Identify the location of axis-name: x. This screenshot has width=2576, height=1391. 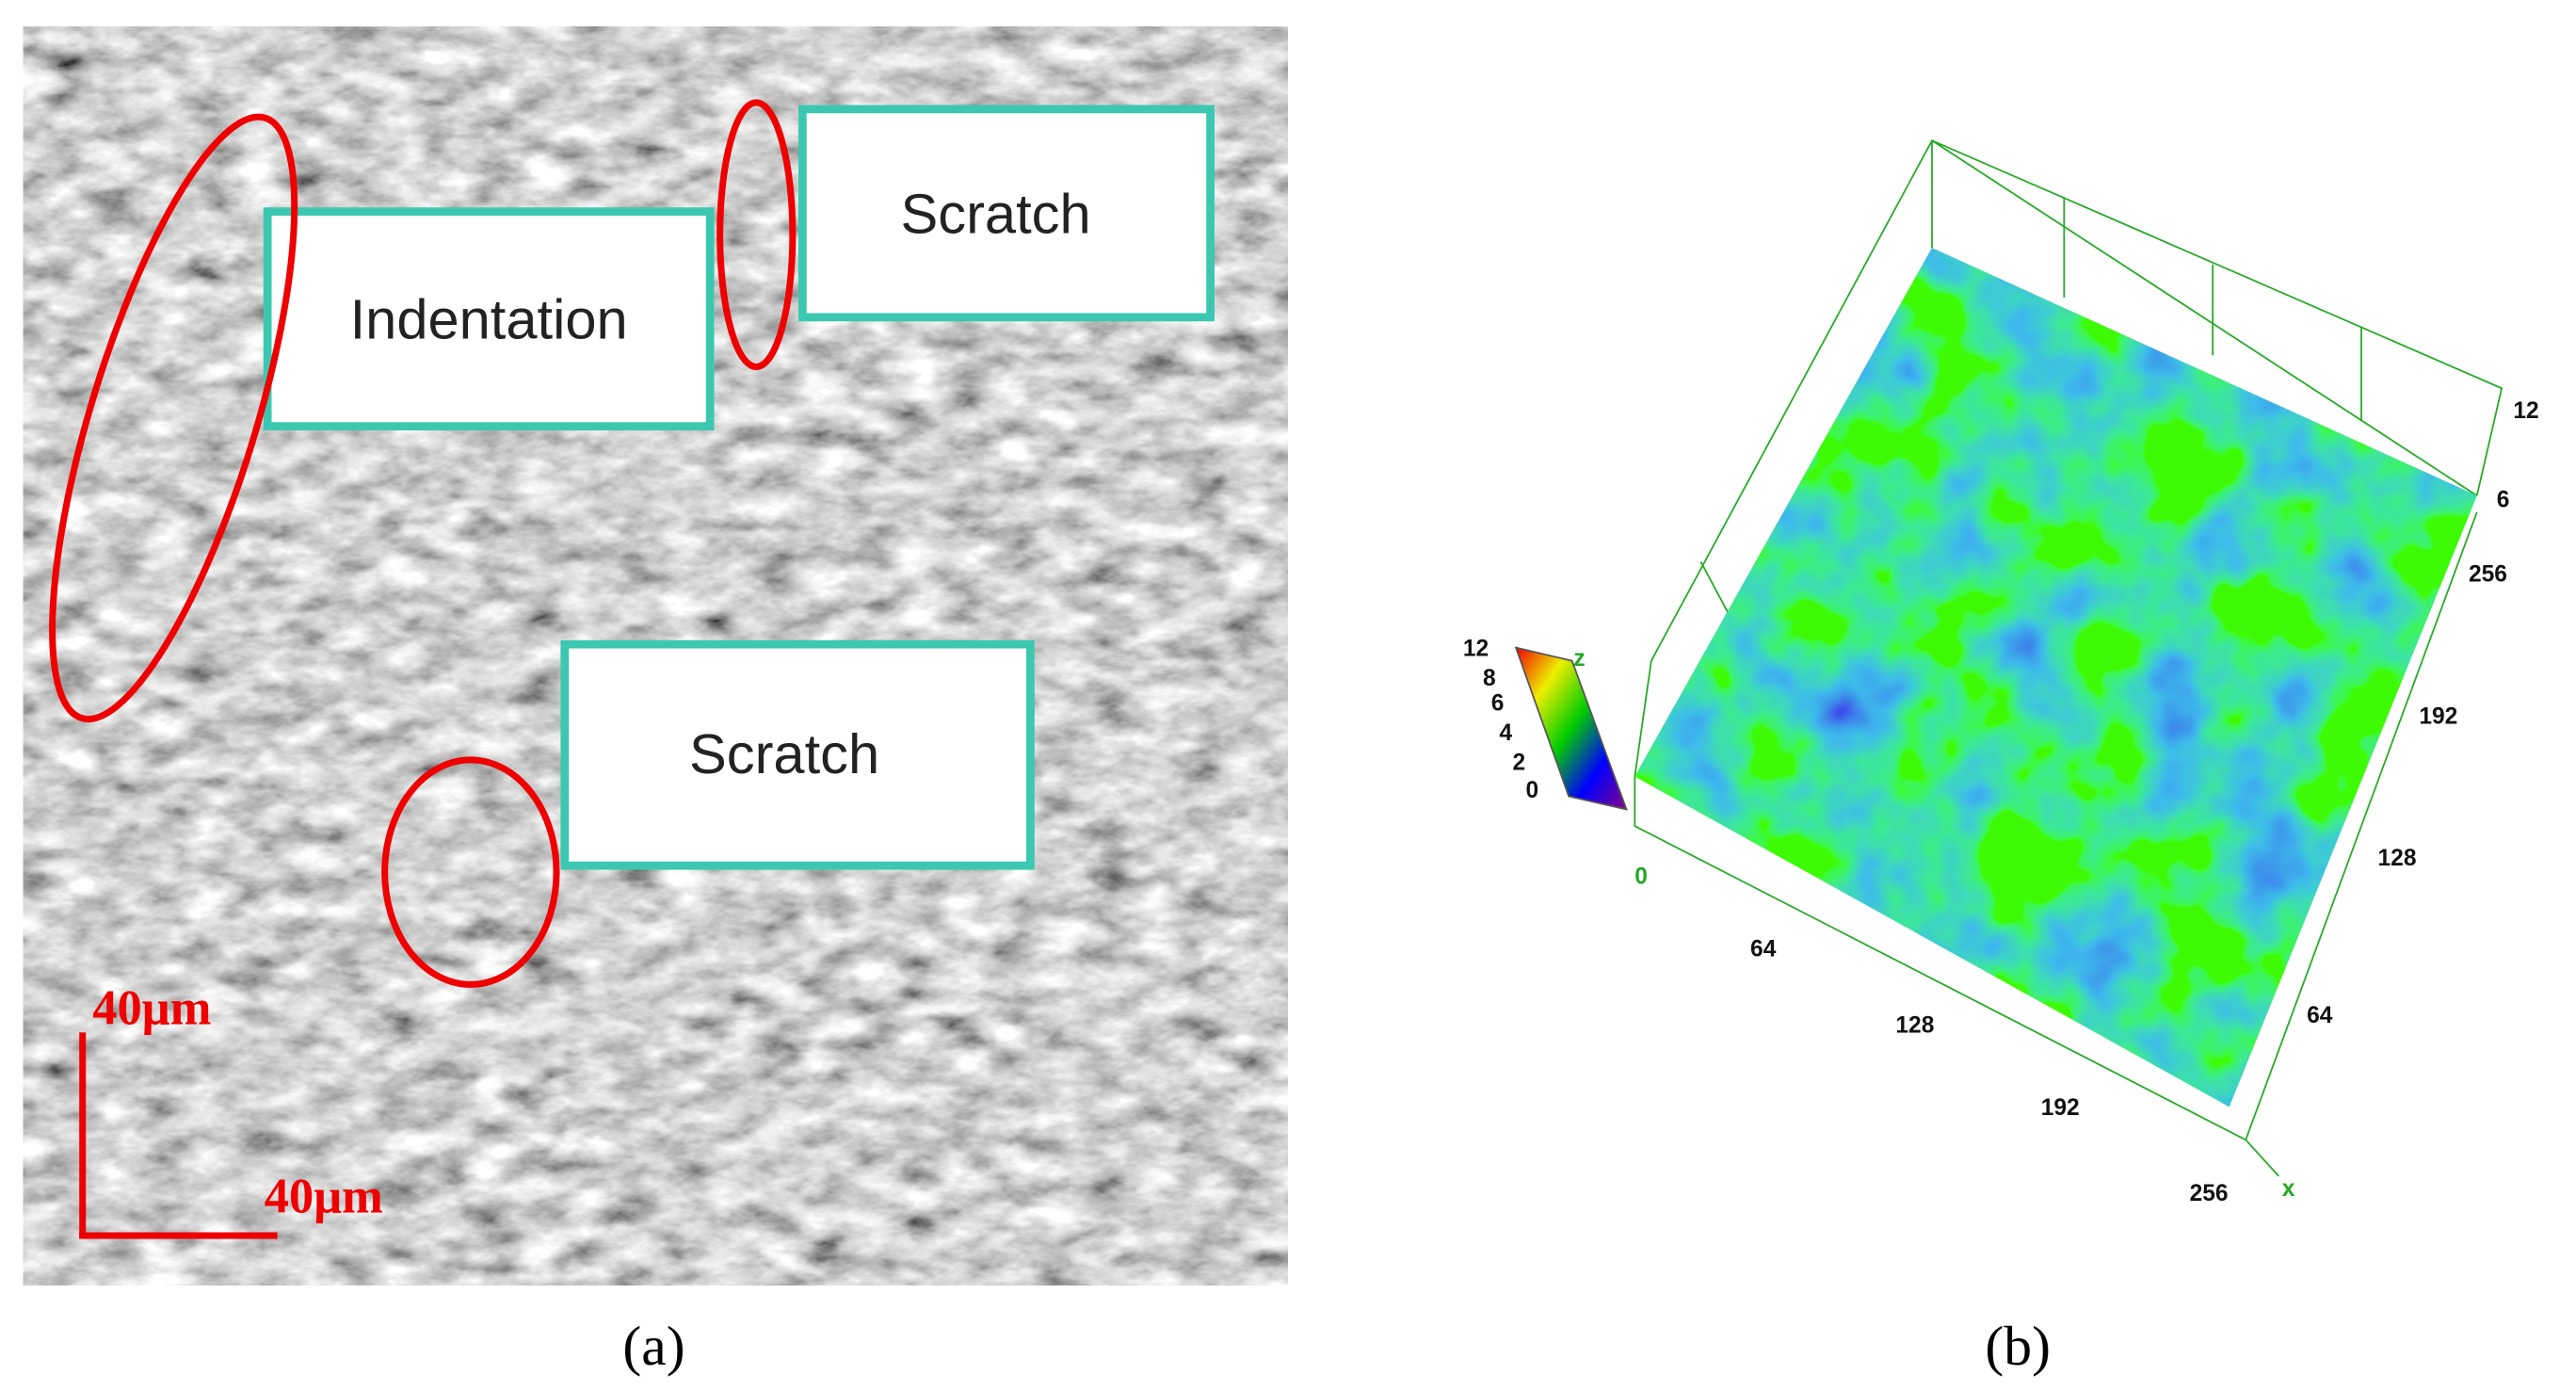
(2288, 1189).